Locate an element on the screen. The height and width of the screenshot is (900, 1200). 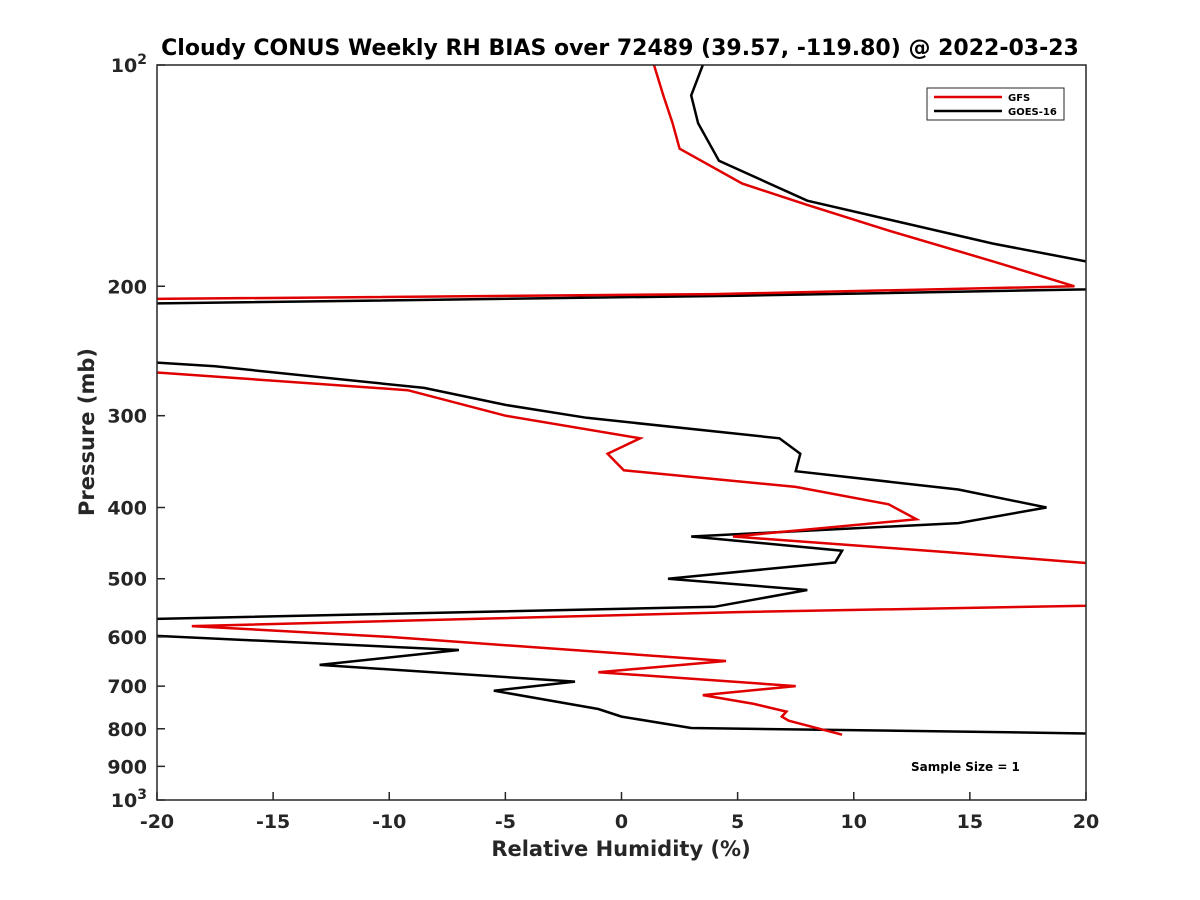
legend-box is located at coordinates (995, 104).